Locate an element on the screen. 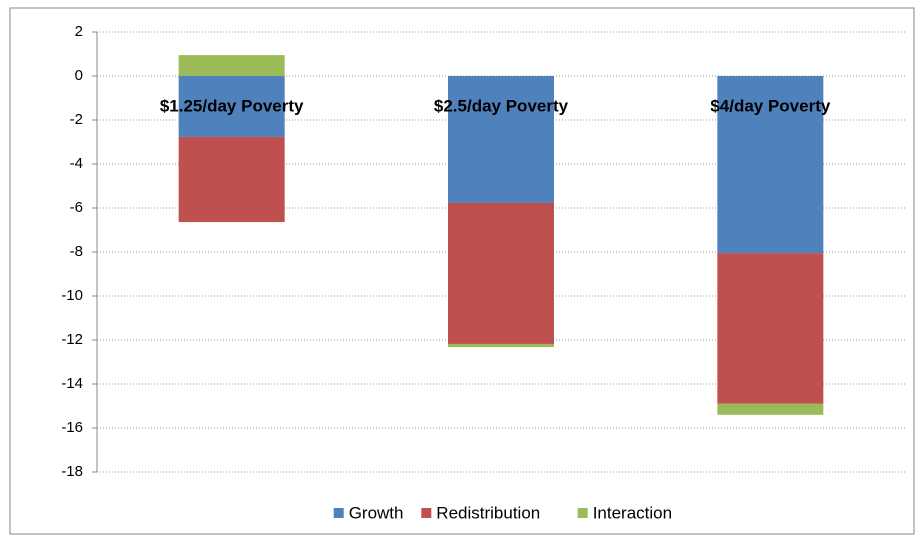 This screenshot has width=923, height=535. y-tick-label: 2 is located at coordinates (79, 31).